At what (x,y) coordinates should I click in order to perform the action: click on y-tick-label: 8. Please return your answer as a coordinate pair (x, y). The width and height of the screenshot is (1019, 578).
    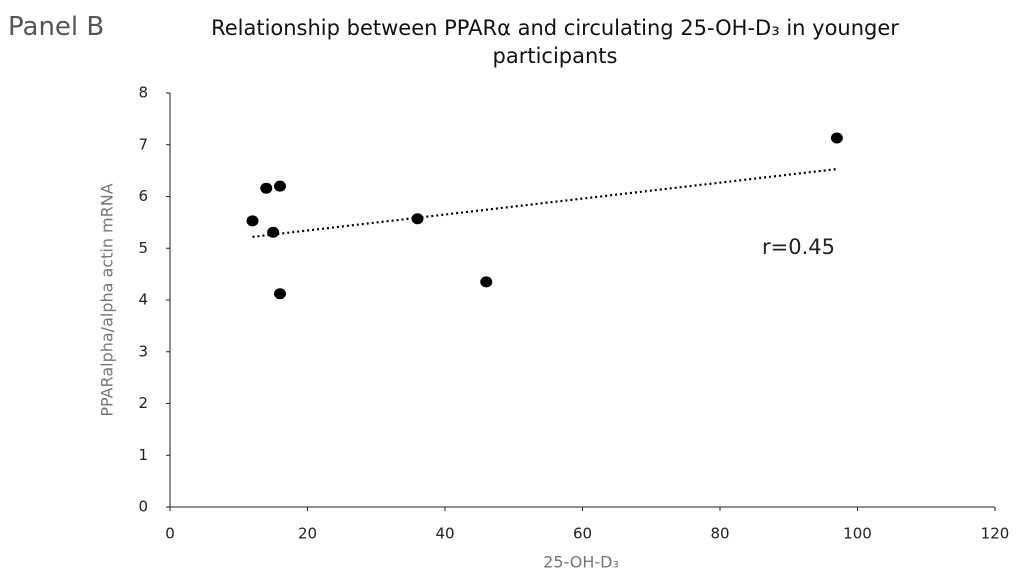
    Looking at the image, I should click on (143, 93).